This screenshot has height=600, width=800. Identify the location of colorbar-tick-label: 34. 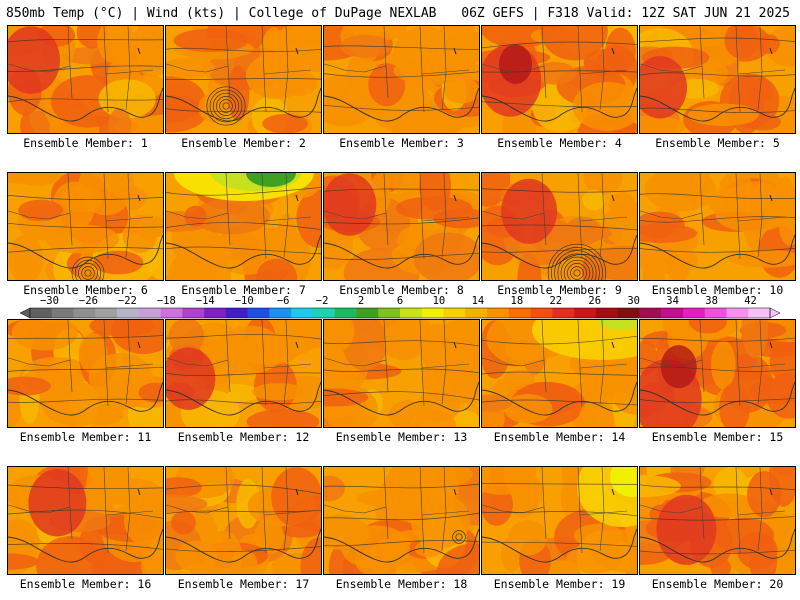
(672, 301).